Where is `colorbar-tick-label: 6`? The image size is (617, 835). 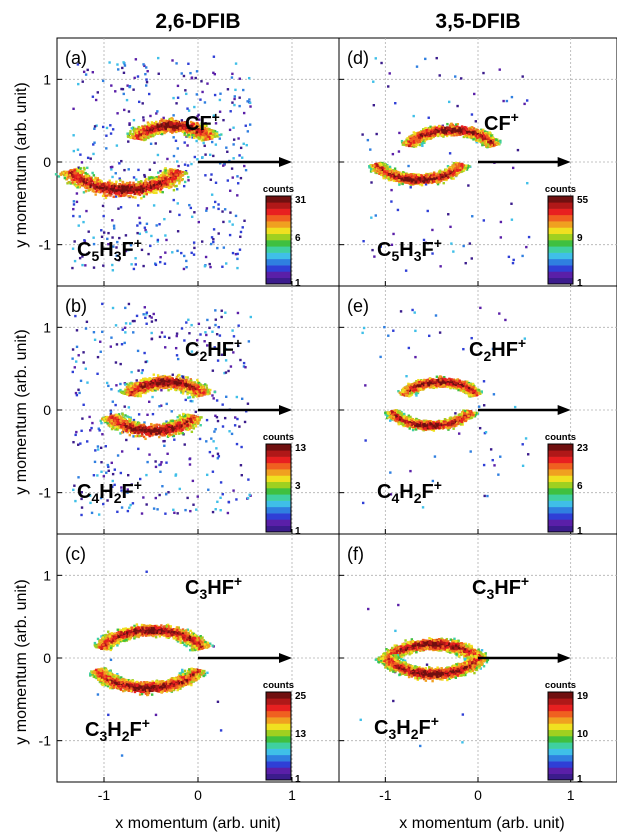
colorbar-tick-label: 6 is located at coordinates (298, 238).